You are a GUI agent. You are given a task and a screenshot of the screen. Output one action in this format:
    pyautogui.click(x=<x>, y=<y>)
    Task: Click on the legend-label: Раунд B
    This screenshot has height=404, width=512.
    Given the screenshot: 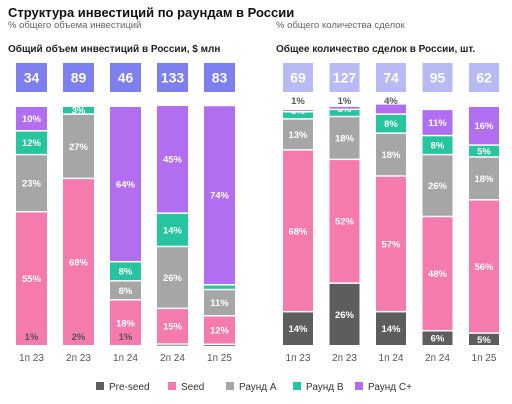 What is the action you would take?
    pyautogui.click(x=325, y=387)
    